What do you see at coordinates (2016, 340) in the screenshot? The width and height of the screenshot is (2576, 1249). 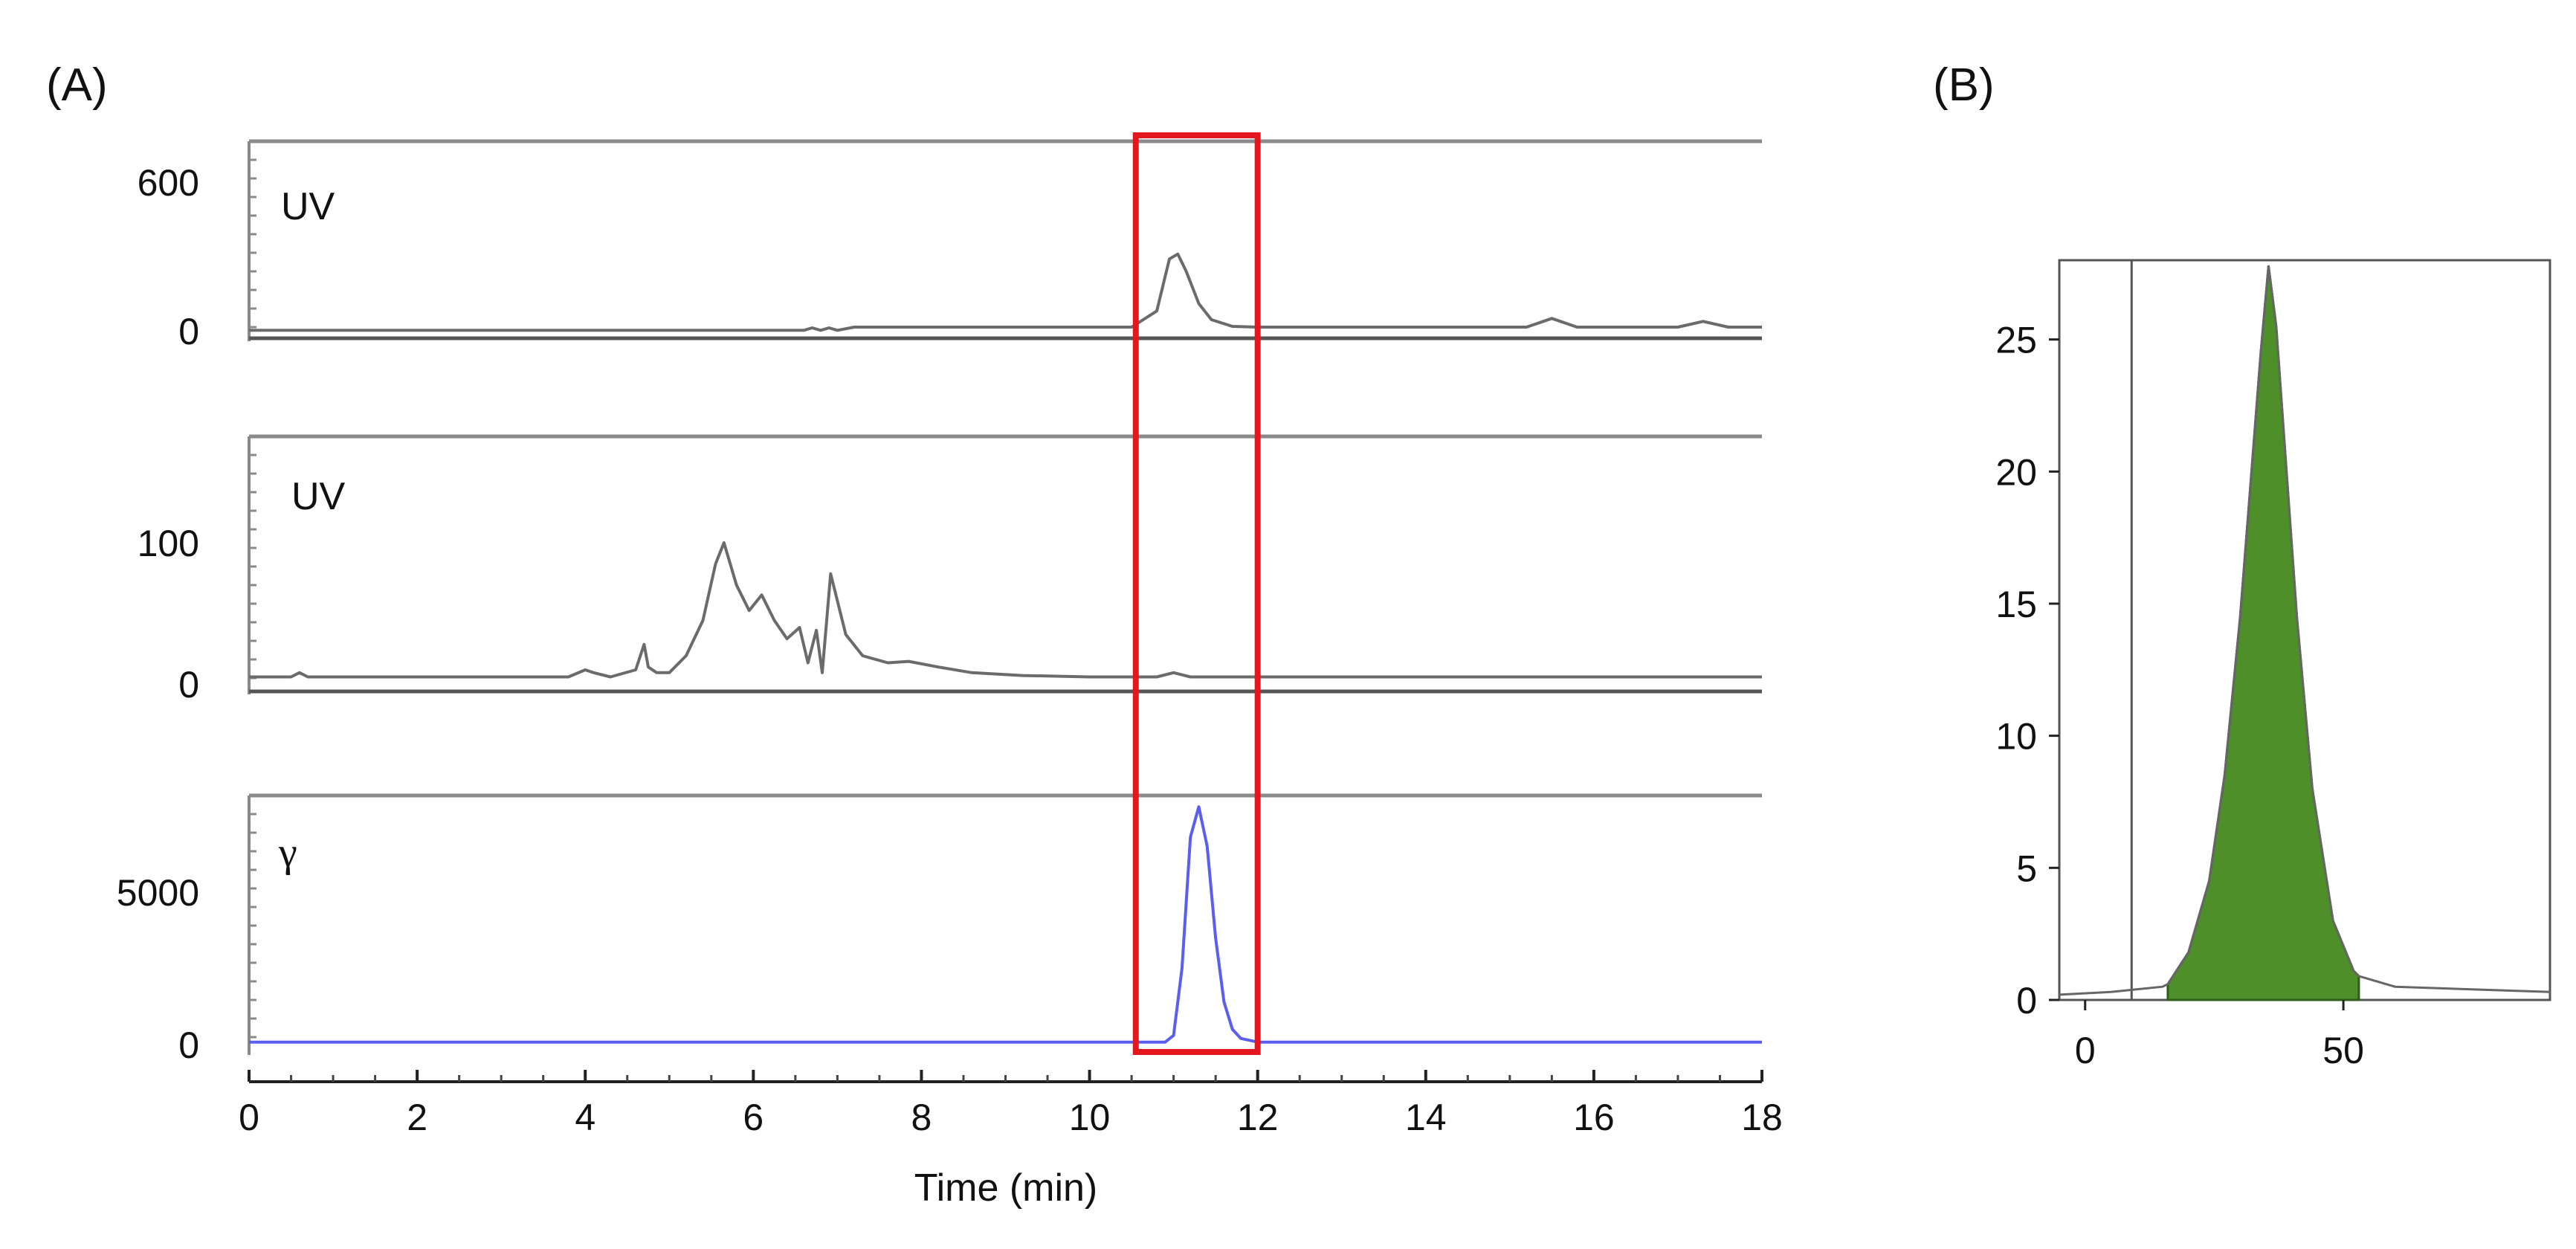 I see `y-tick-label: 25` at bounding box center [2016, 340].